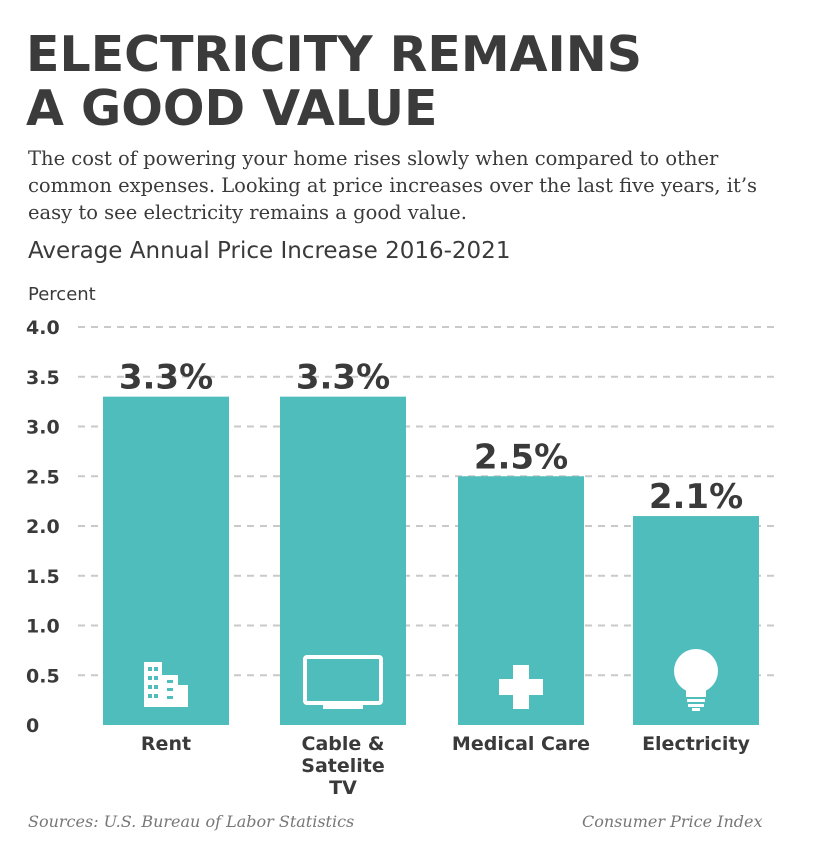 The height and width of the screenshot is (850, 833). What do you see at coordinates (43, 577) in the screenshot?
I see `y-tick-label: 1.5` at bounding box center [43, 577].